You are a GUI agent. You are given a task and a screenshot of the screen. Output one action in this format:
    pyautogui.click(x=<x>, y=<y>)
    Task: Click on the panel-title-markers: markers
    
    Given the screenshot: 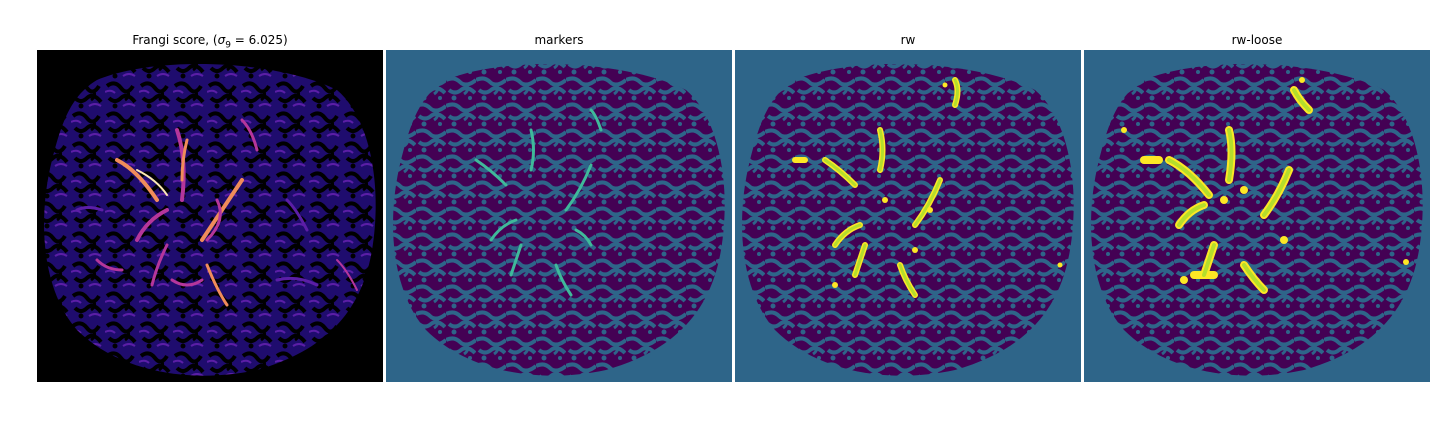 What is the action you would take?
    pyautogui.click(x=559, y=40)
    